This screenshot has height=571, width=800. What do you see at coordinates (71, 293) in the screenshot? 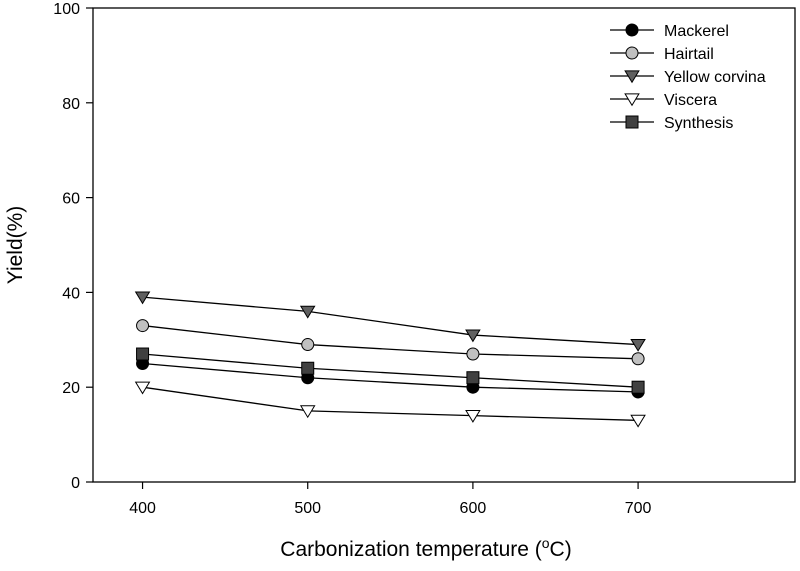
I see `y-tick-label: 40` at bounding box center [71, 293].